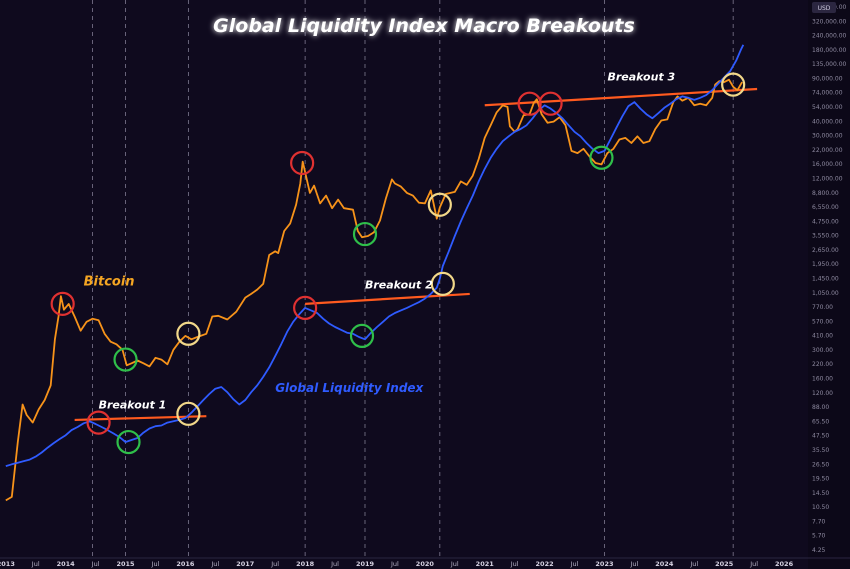 The width and height of the screenshot is (850, 569). I want to click on x-axis-tick-label: 2024, so click(664, 564).